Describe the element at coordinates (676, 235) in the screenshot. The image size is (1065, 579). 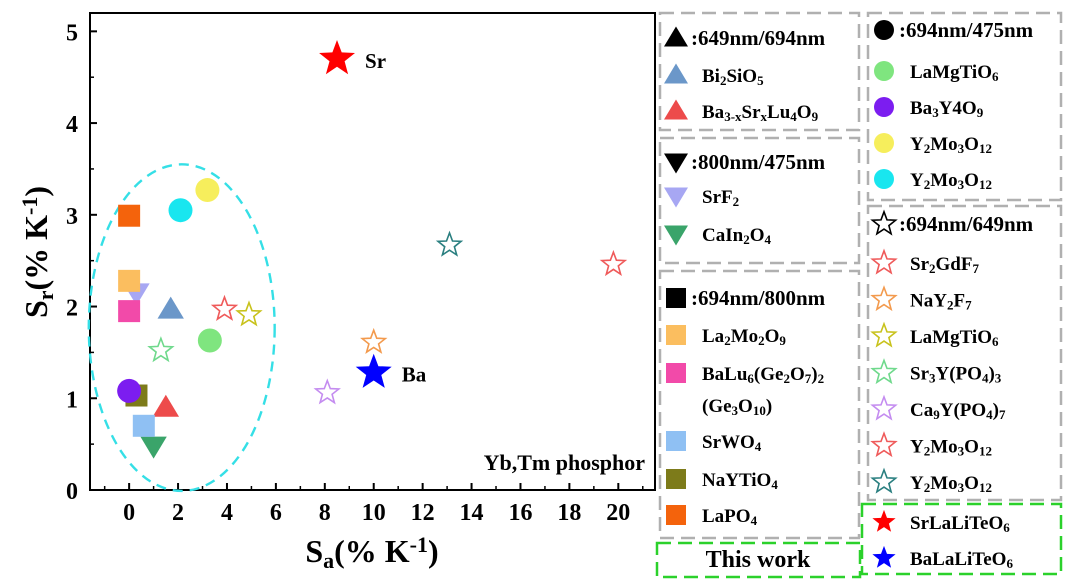
I see `legend-entry-3-icon` at that location.